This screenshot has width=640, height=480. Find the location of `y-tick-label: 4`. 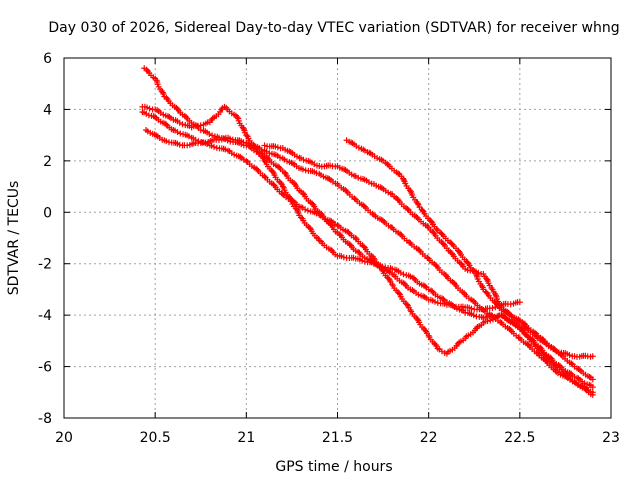

y-tick-label: 4 is located at coordinates (47, 110).